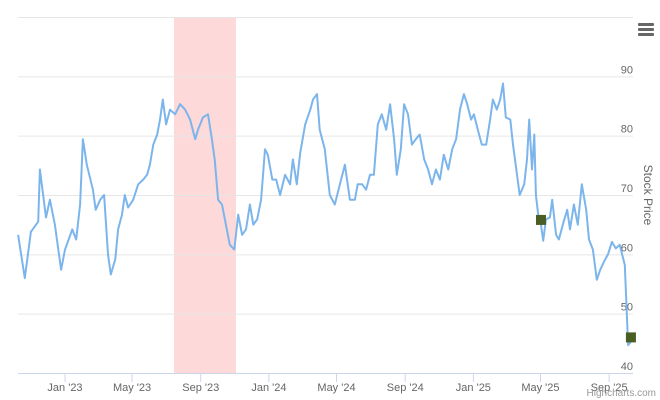 The height and width of the screenshot is (400, 660). What do you see at coordinates (627, 189) in the screenshot?
I see `y-tick-label: 70` at bounding box center [627, 189].